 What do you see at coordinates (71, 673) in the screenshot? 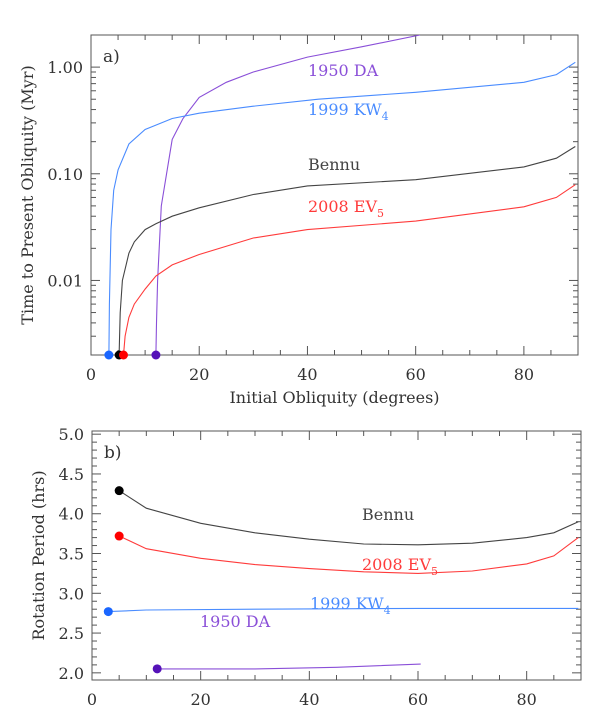
I see `y-tick-label: 2.0` at bounding box center [71, 673].